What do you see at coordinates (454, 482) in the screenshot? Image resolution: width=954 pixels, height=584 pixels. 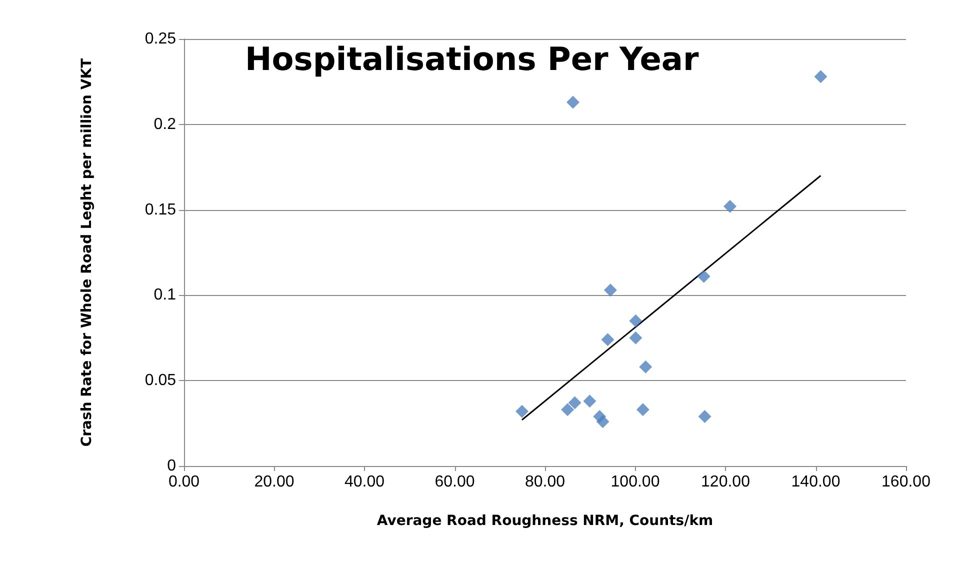 I see `x-tick-label: 60.00` at bounding box center [454, 482].